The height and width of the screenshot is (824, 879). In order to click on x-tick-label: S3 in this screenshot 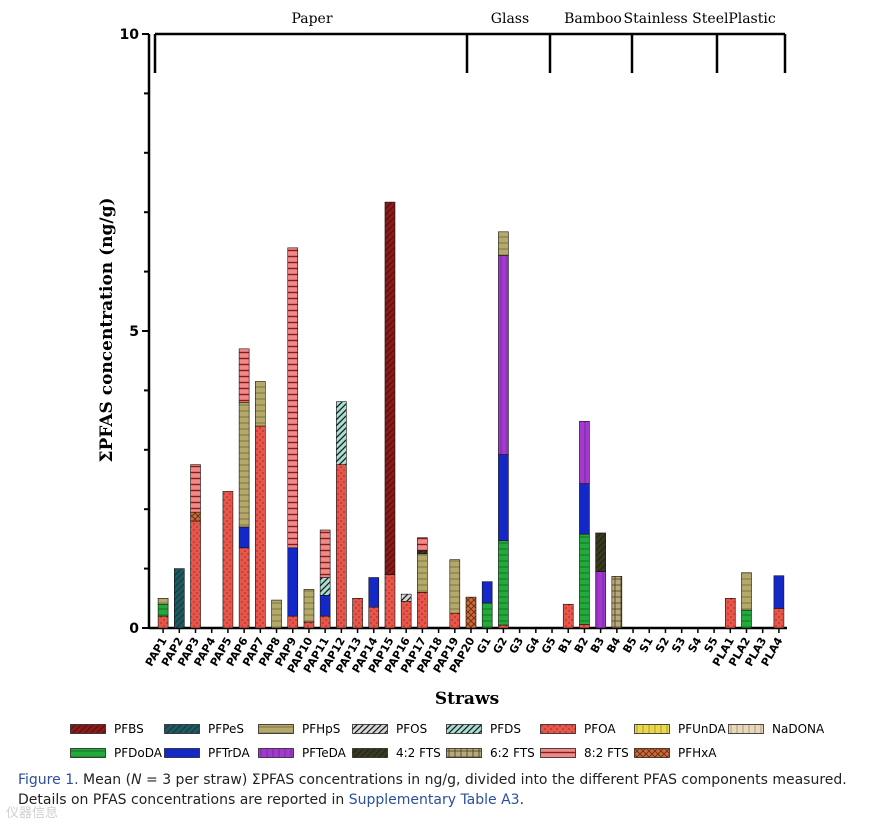, I will do `click(678, 645)`.